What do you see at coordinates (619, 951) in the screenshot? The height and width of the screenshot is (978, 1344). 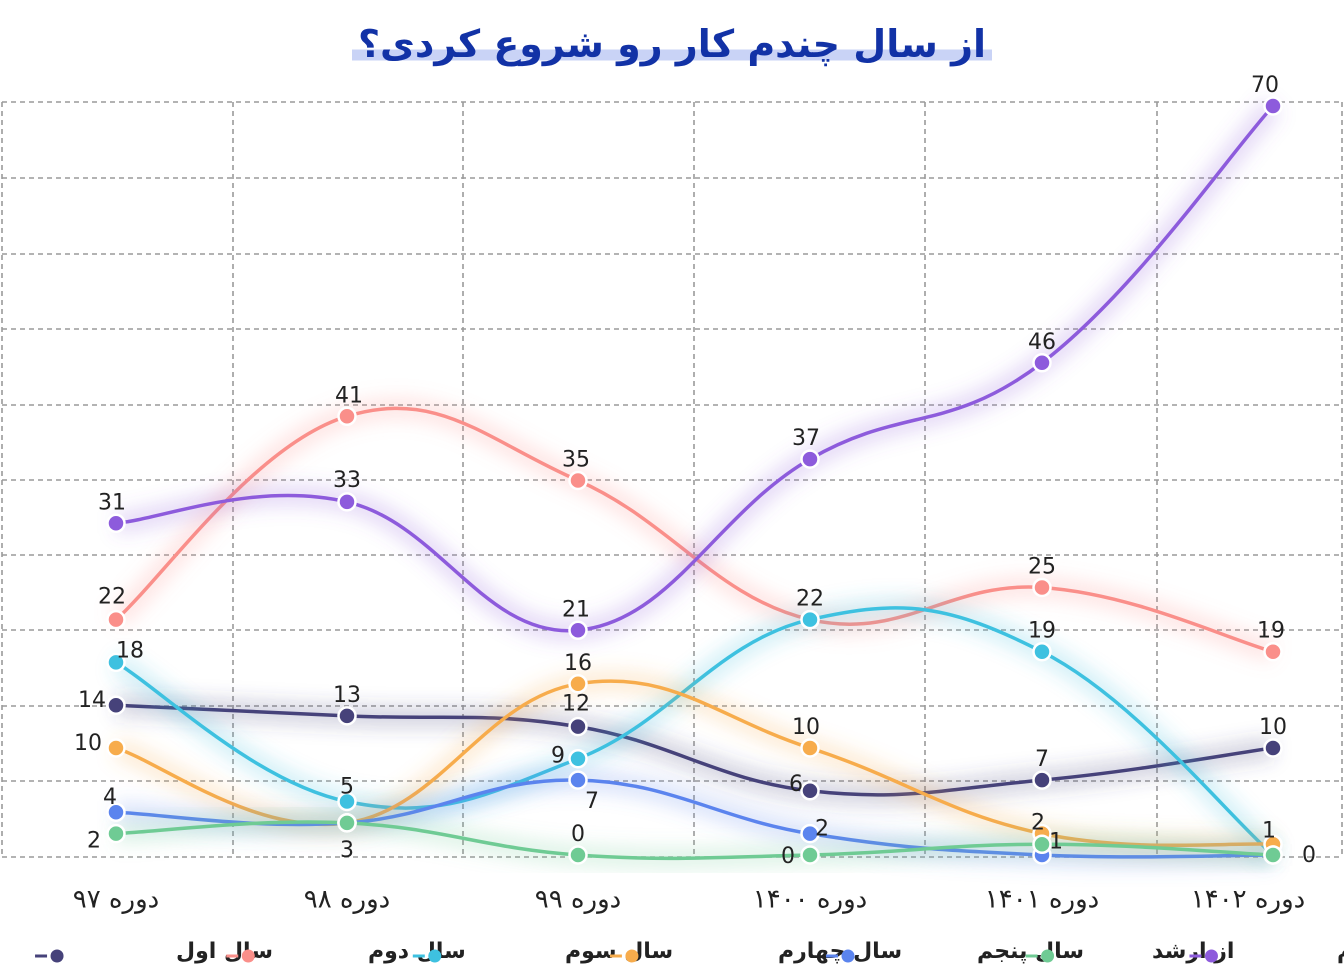 I see `legend-label: سال سوم` at bounding box center [619, 951].